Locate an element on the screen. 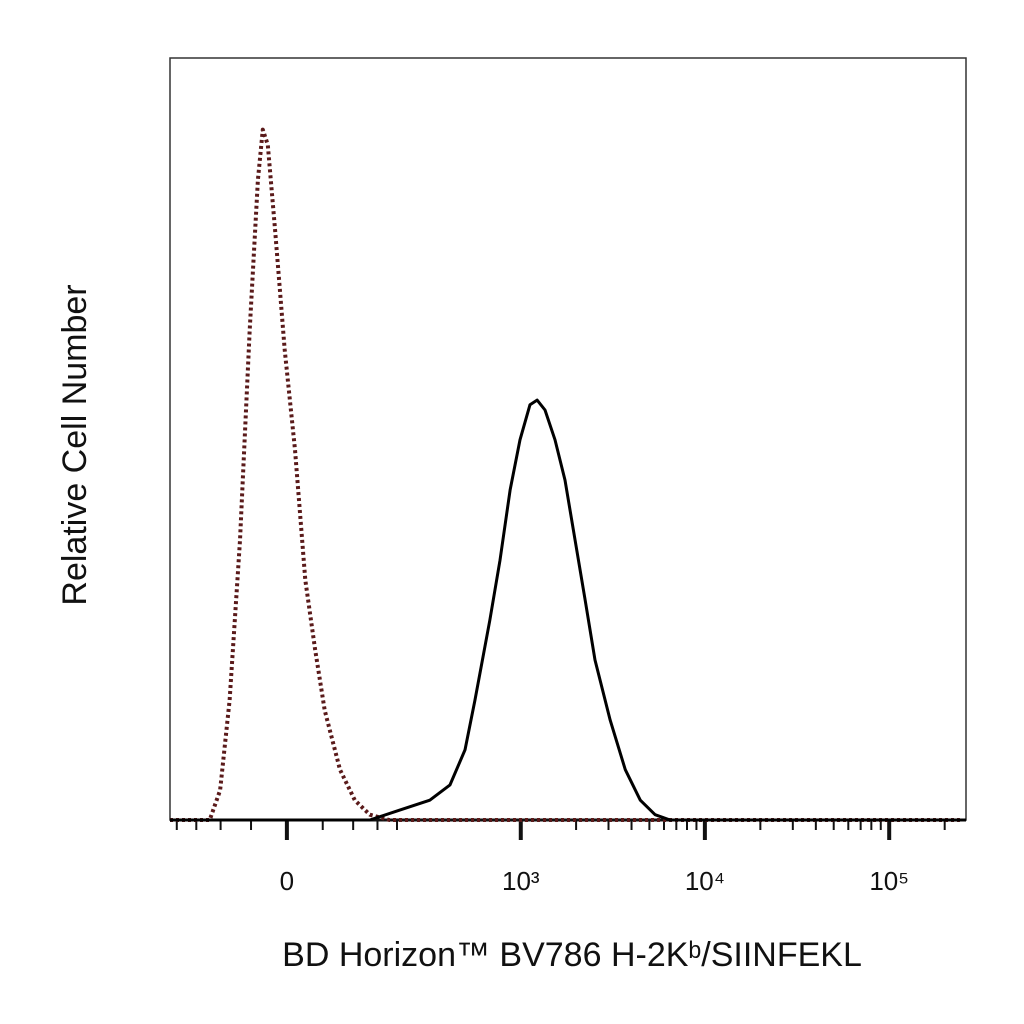 The image size is (1024, 1024). x-tick-label: 10⁵ is located at coordinates (889, 881).